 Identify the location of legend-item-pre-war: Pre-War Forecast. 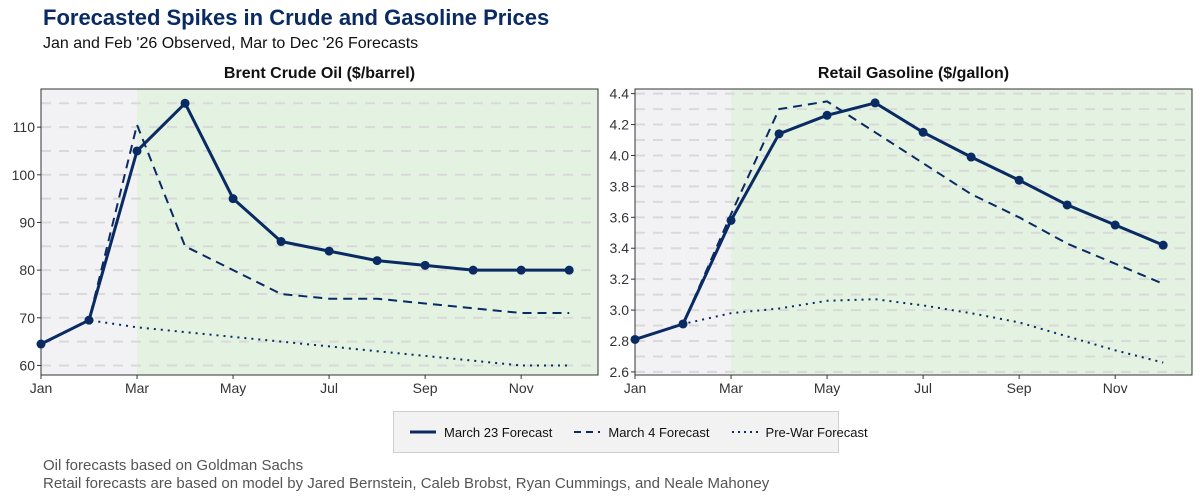
(799, 432).